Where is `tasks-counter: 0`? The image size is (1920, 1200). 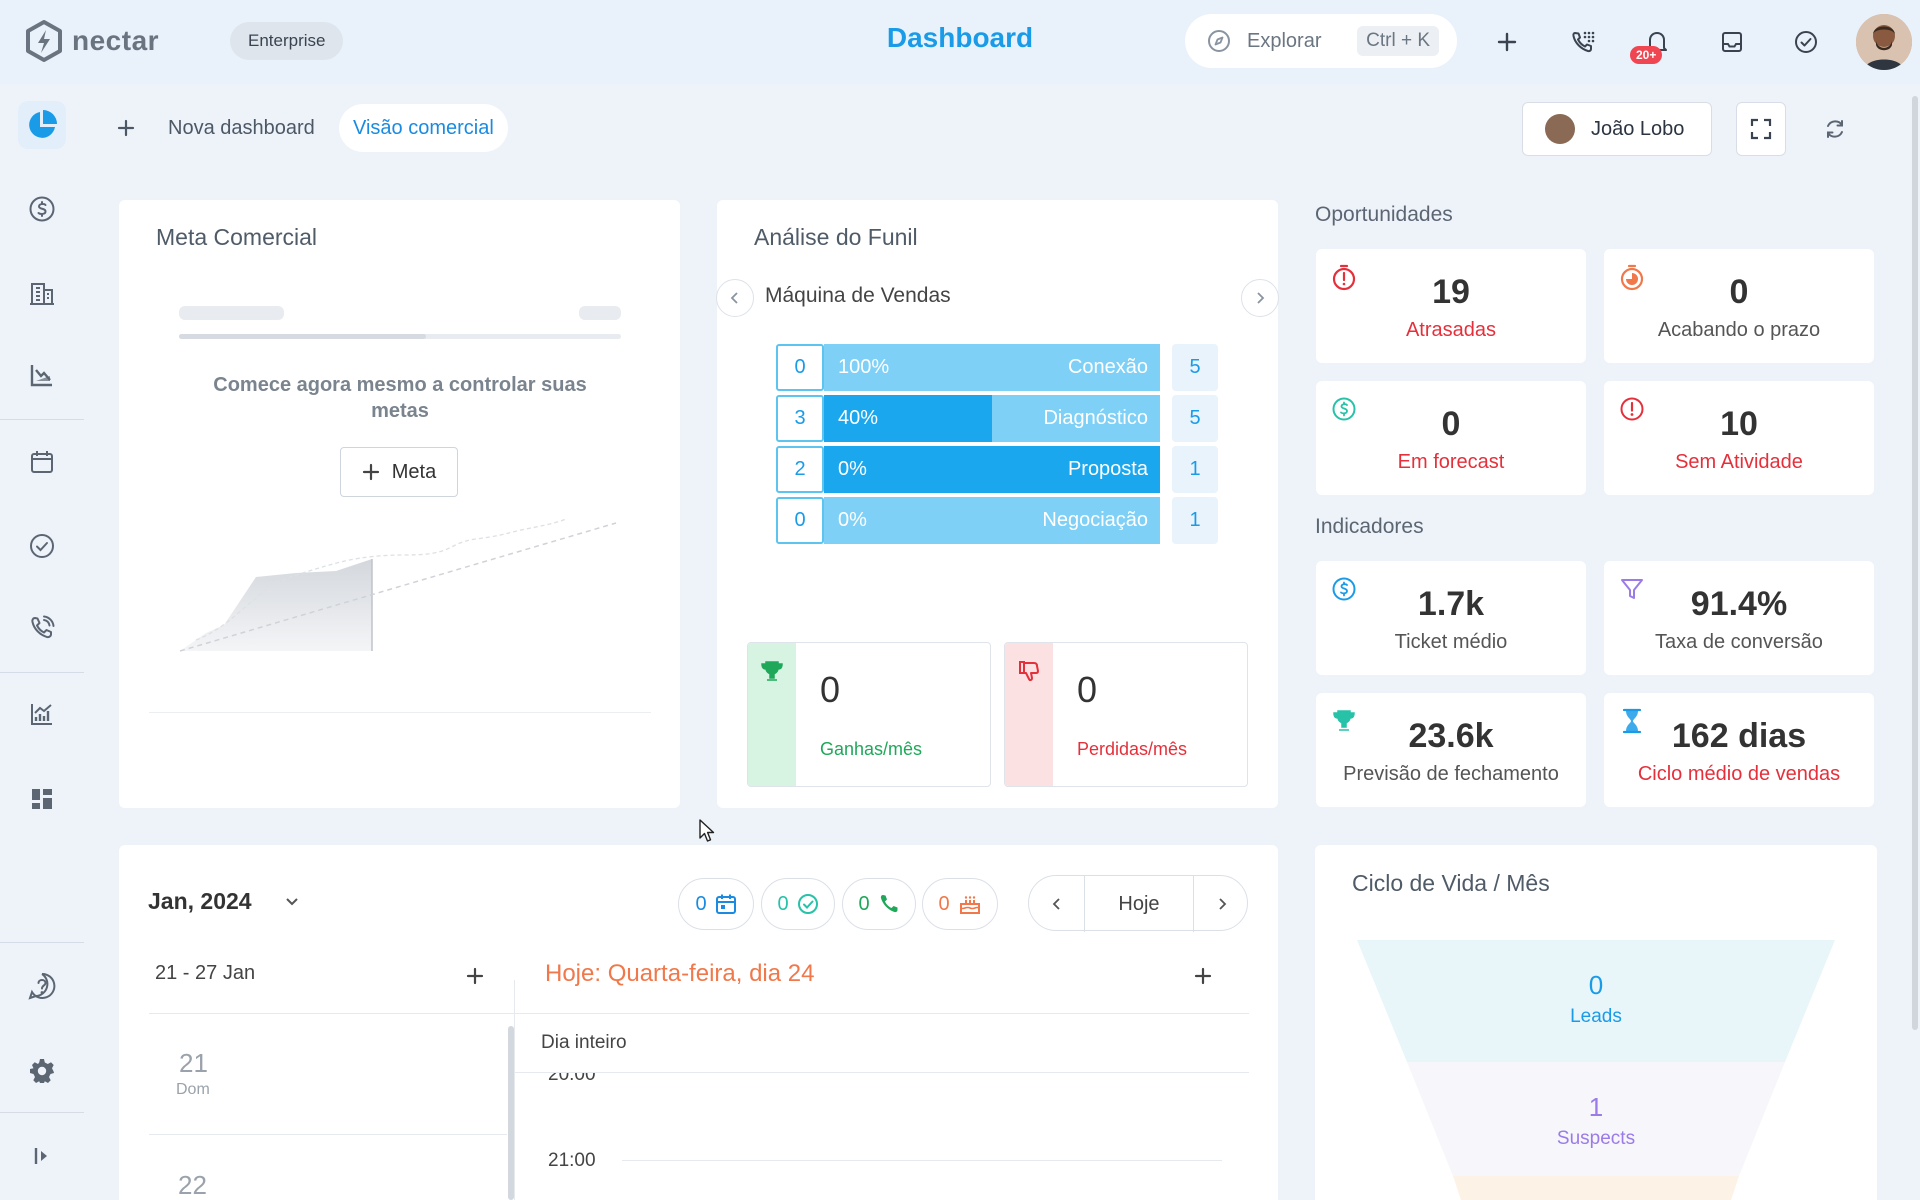
tasks-counter: 0 is located at coordinates (798, 904).